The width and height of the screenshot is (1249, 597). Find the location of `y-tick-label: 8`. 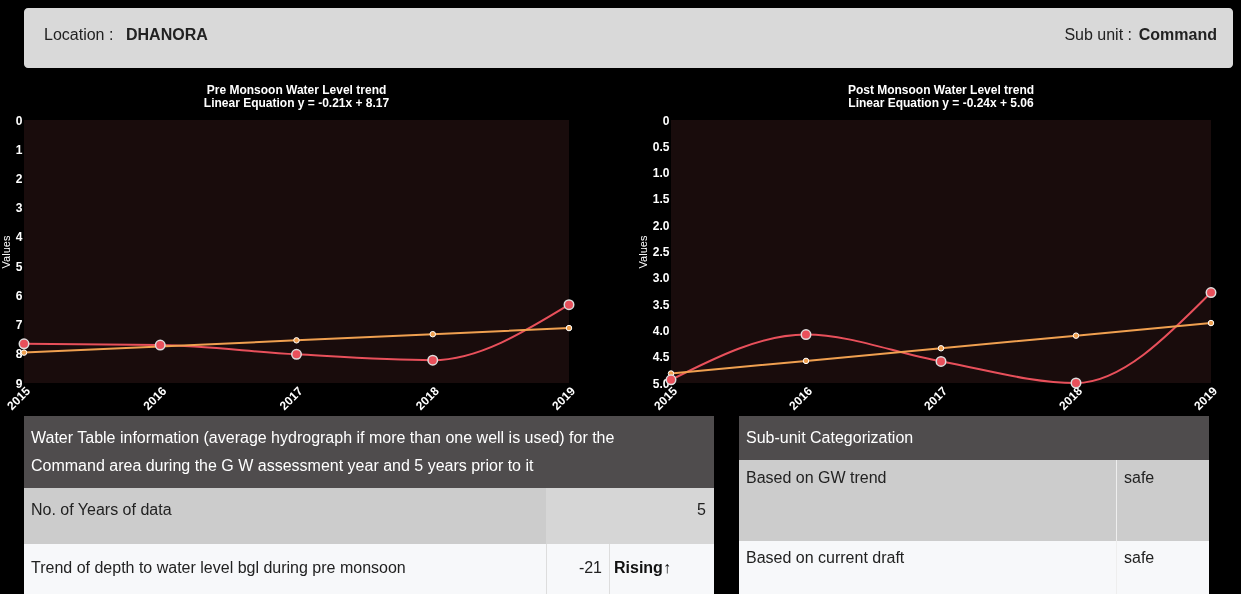

y-tick-label: 8 is located at coordinates (19, 354).